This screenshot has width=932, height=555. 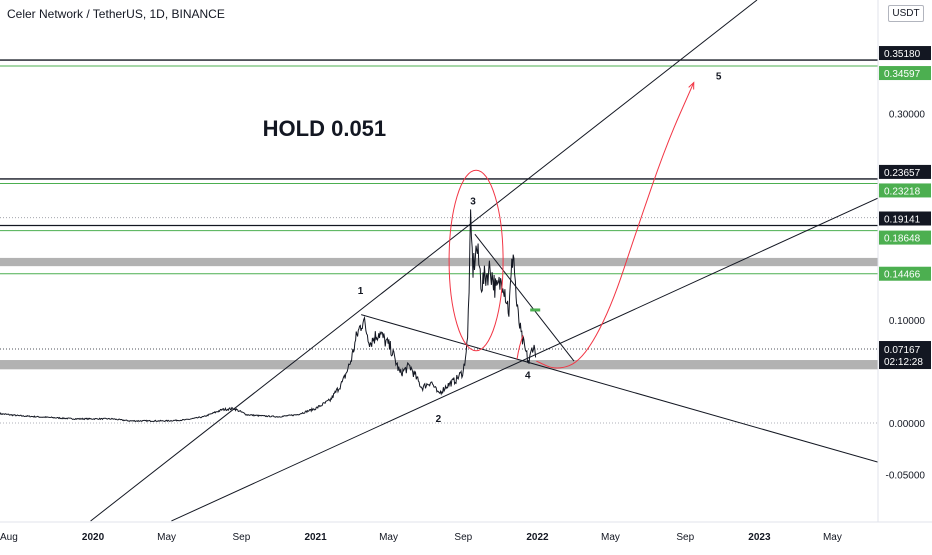 I want to click on wave-label-2: 2, so click(x=439, y=419).